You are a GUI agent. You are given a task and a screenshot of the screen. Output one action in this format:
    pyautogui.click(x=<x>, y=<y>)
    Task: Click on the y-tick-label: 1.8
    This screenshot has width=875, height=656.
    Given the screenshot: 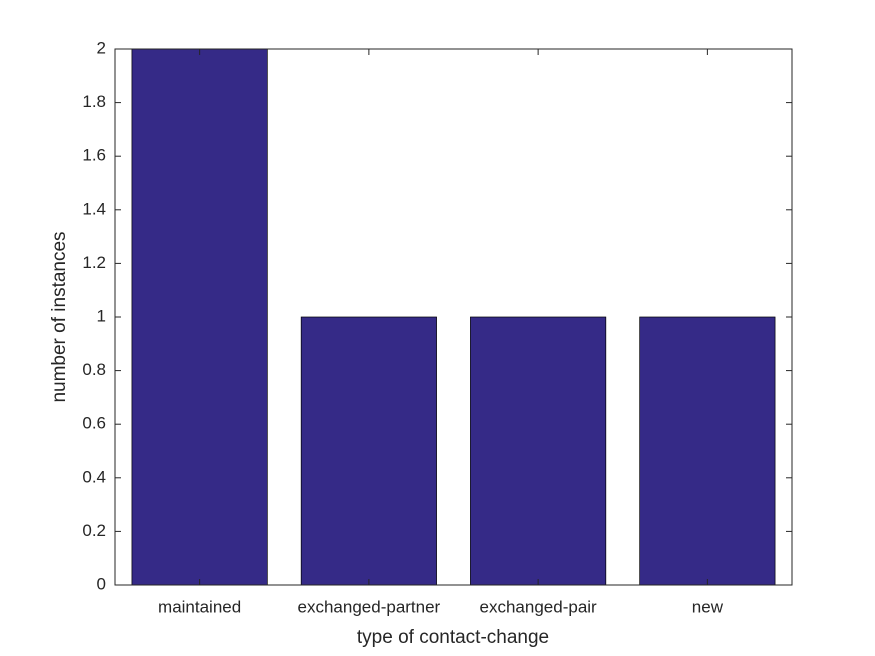 What is the action you would take?
    pyautogui.click(x=94, y=101)
    